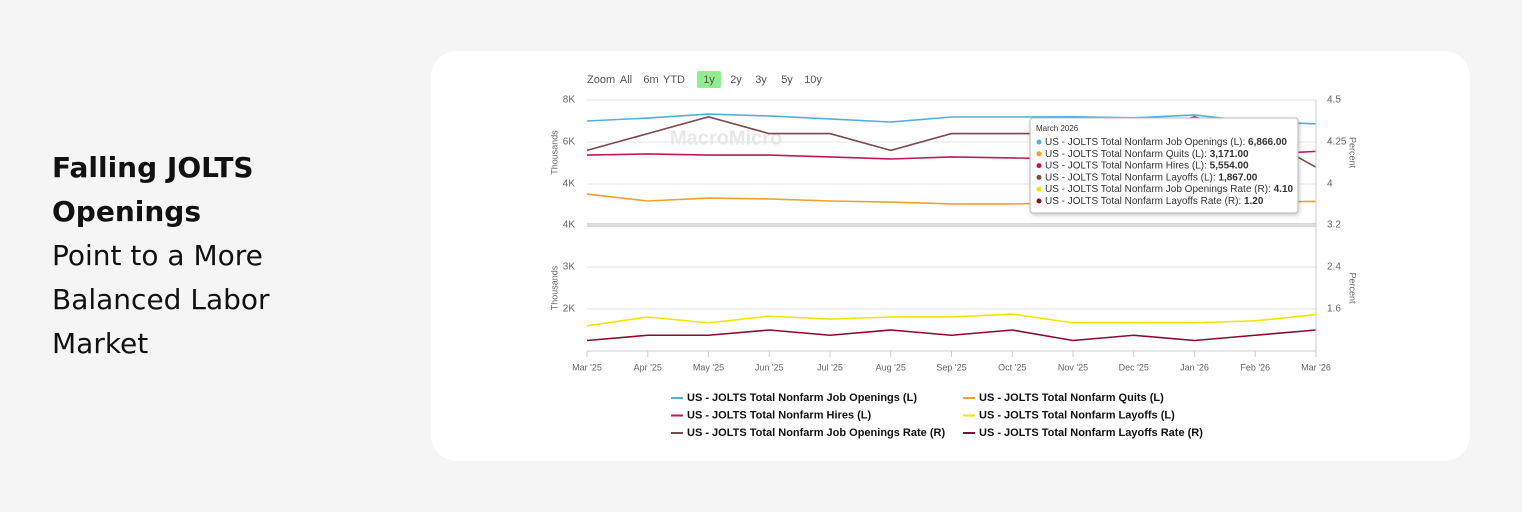 Image resolution: width=1522 pixels, height=512 pixels. Describe the element at coordinates (1254, 201) in the screenshot. I see `tooltip-value: 1.20` at that location.